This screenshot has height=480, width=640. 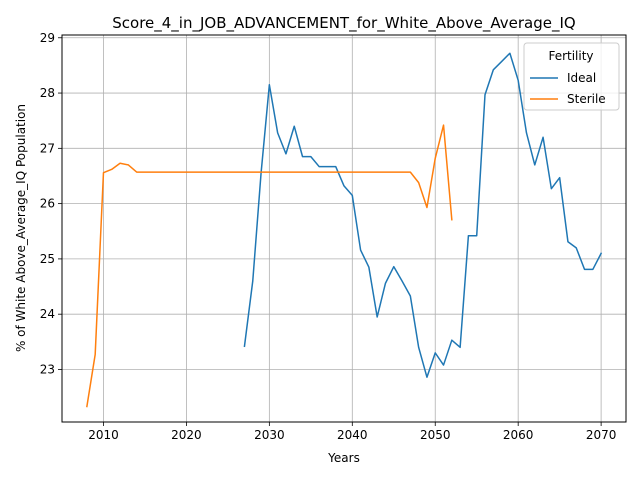 I want to click on legend-title: Fertility, so click(x=570, y=56).